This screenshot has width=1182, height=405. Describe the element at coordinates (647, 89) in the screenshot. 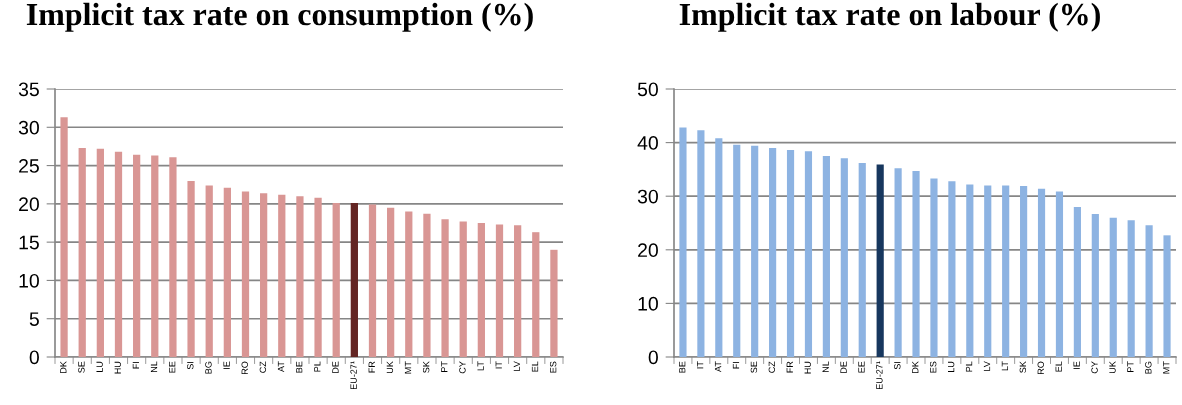

I see `y-tick-label: 50` at that location.